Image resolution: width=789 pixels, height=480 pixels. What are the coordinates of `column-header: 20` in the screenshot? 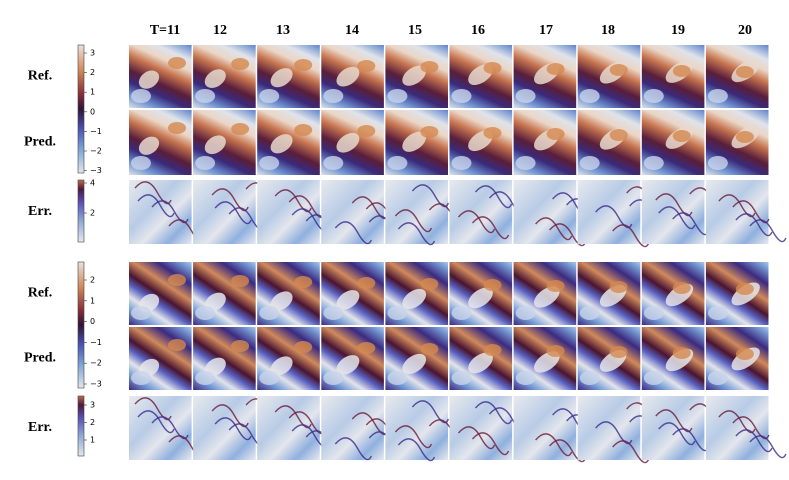 It's located at (745, 30).